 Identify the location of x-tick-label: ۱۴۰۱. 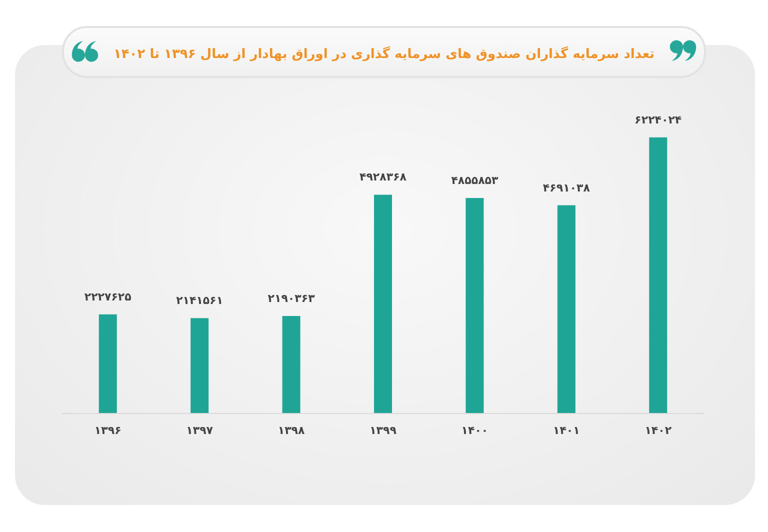
(566, 430).